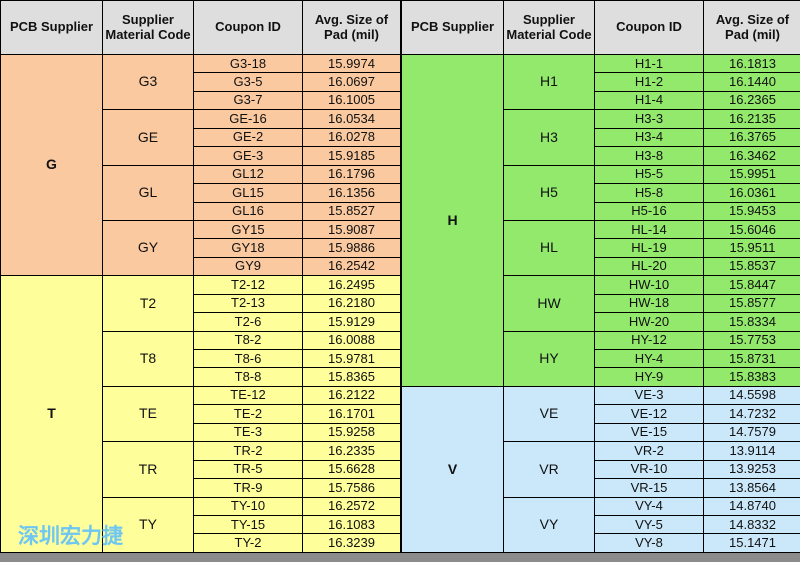 Image resolution: width=800 pixels, height=562 pixels. What do you see at coordinates (649, 82) in the screenshot?
I see `coupon-id-cell: H1-2` at bounding box center [649, 82].